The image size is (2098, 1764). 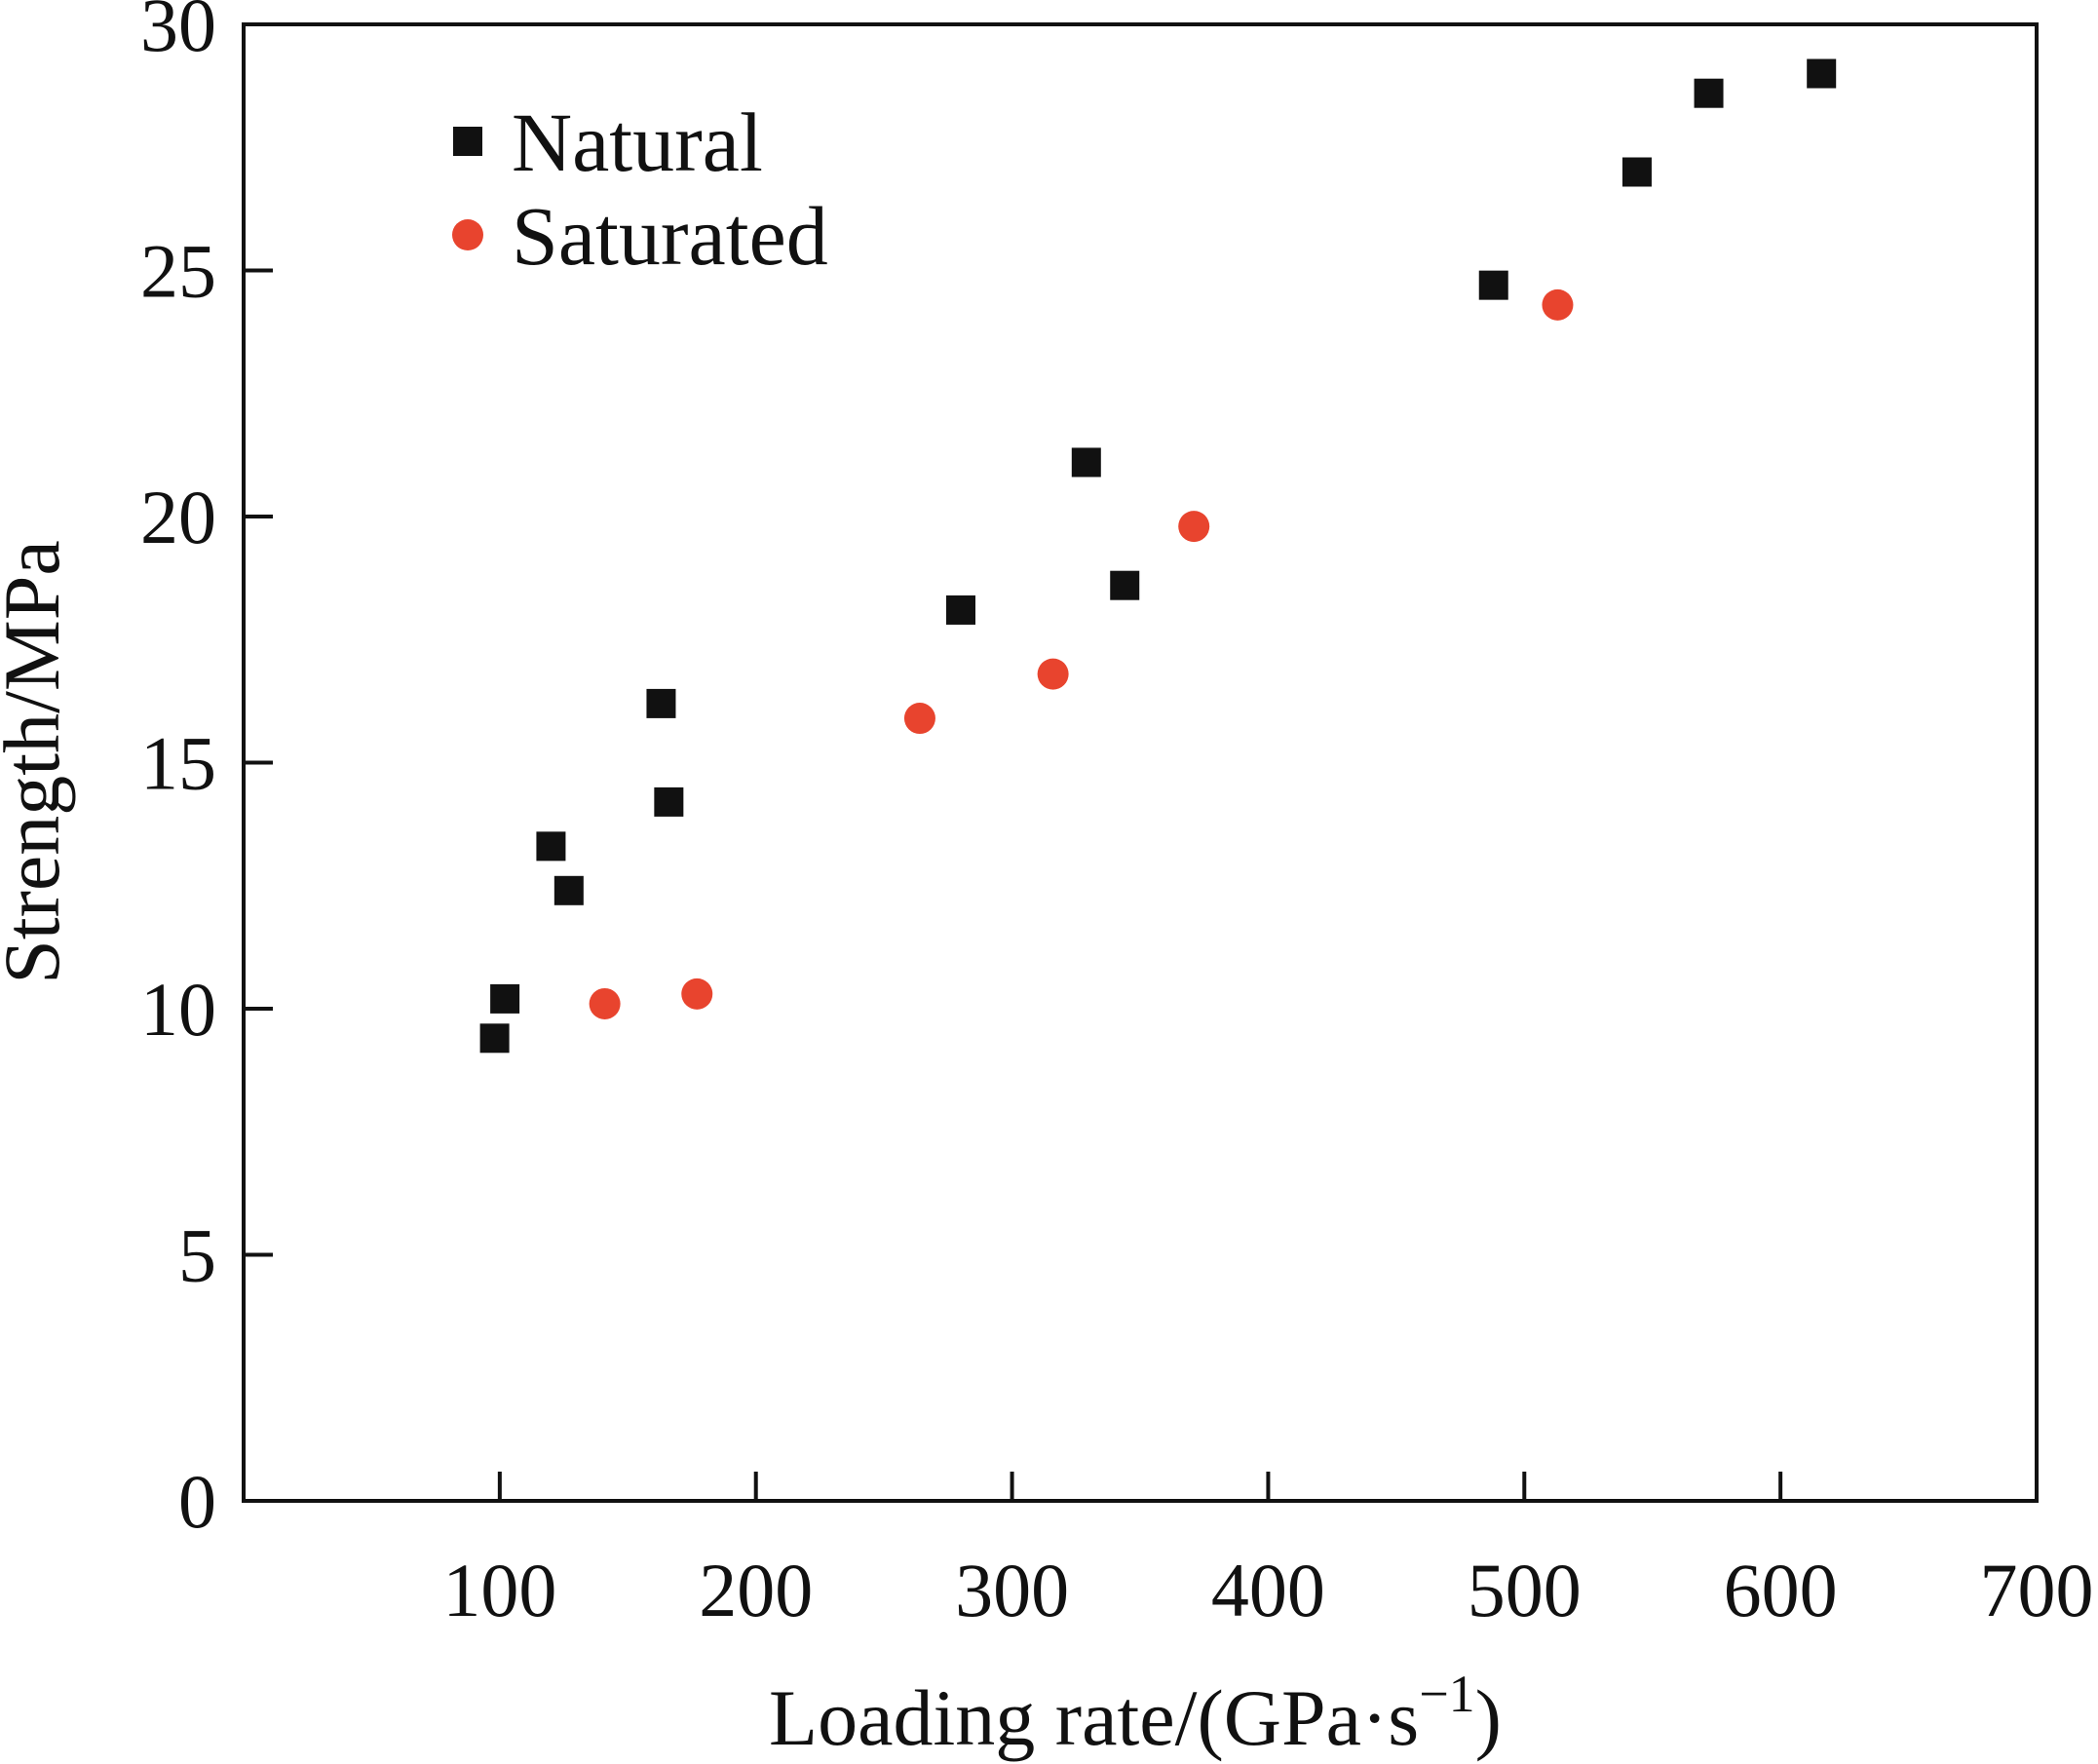 I want to click on x-axis-title: Loading rate/(GPa·s−1), so click(x=1135, y=1714).